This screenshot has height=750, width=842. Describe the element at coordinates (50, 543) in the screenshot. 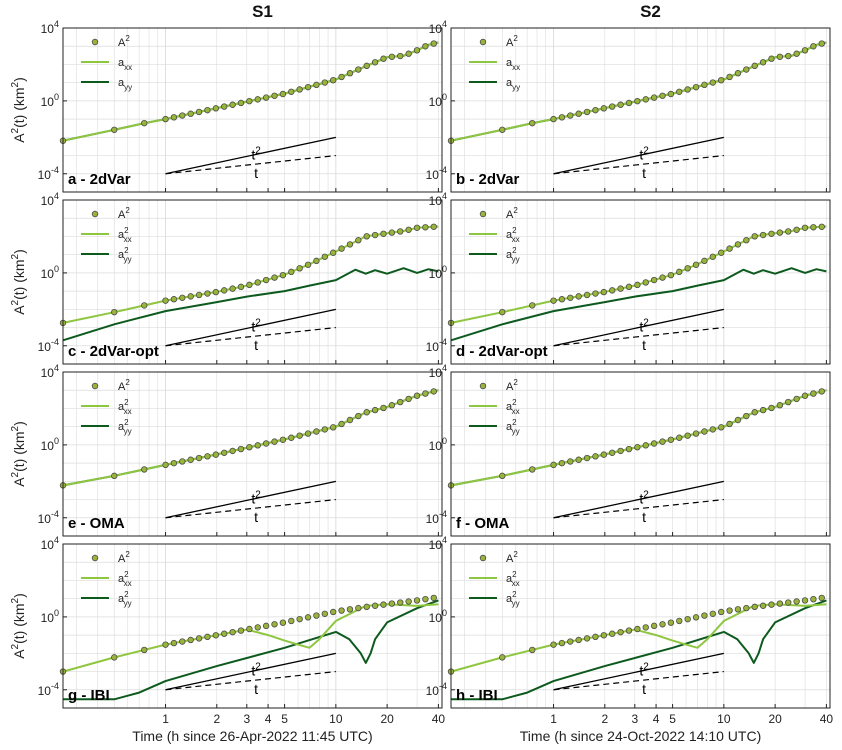

I see `y-tick-label: 10⁴` at that location.